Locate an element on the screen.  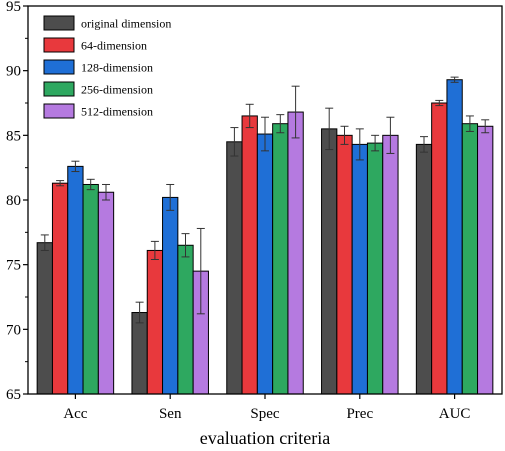
legend-item: original dimension is located at coordinates (107, 23).